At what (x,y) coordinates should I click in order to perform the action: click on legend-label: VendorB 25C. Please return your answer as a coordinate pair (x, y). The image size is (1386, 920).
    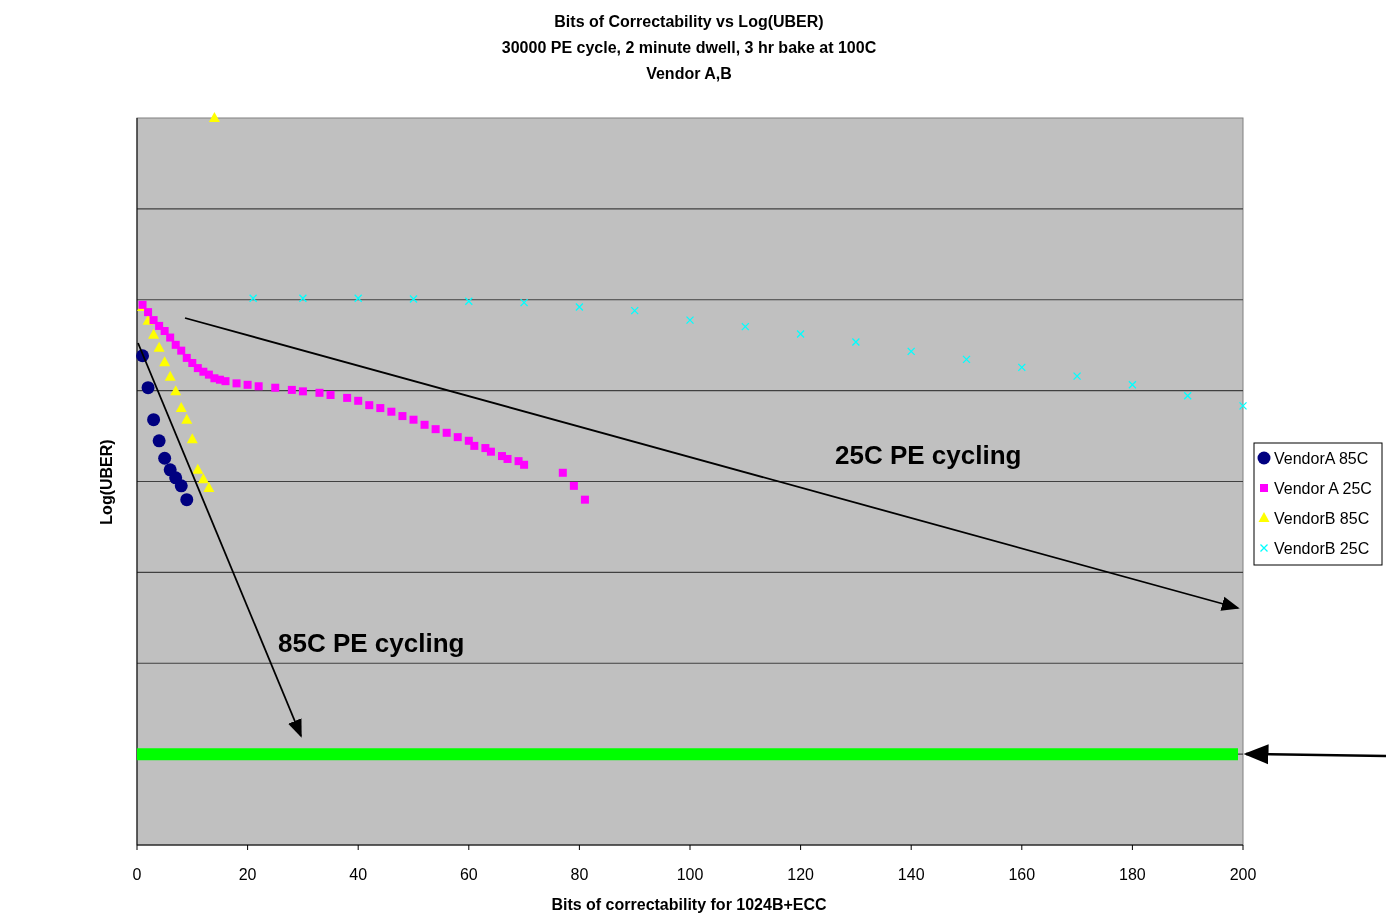
    Looking at the image, I should click on (1322, 548).